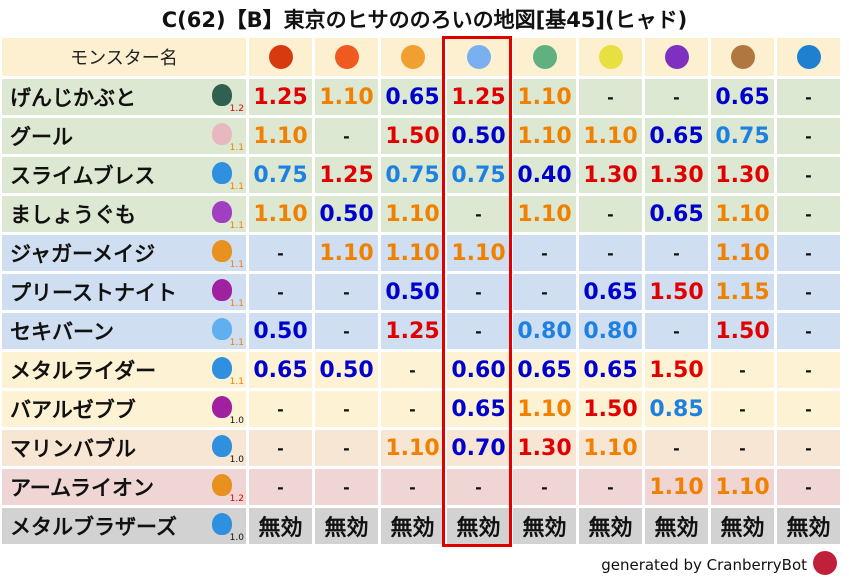 Image resolution: width=849 pixels, height=583 pixels. What do you see at coordinates (704, 565) in the screenshot?
I see `footer-credit: generated by CranberryBot` at bounding box center [704, 565].